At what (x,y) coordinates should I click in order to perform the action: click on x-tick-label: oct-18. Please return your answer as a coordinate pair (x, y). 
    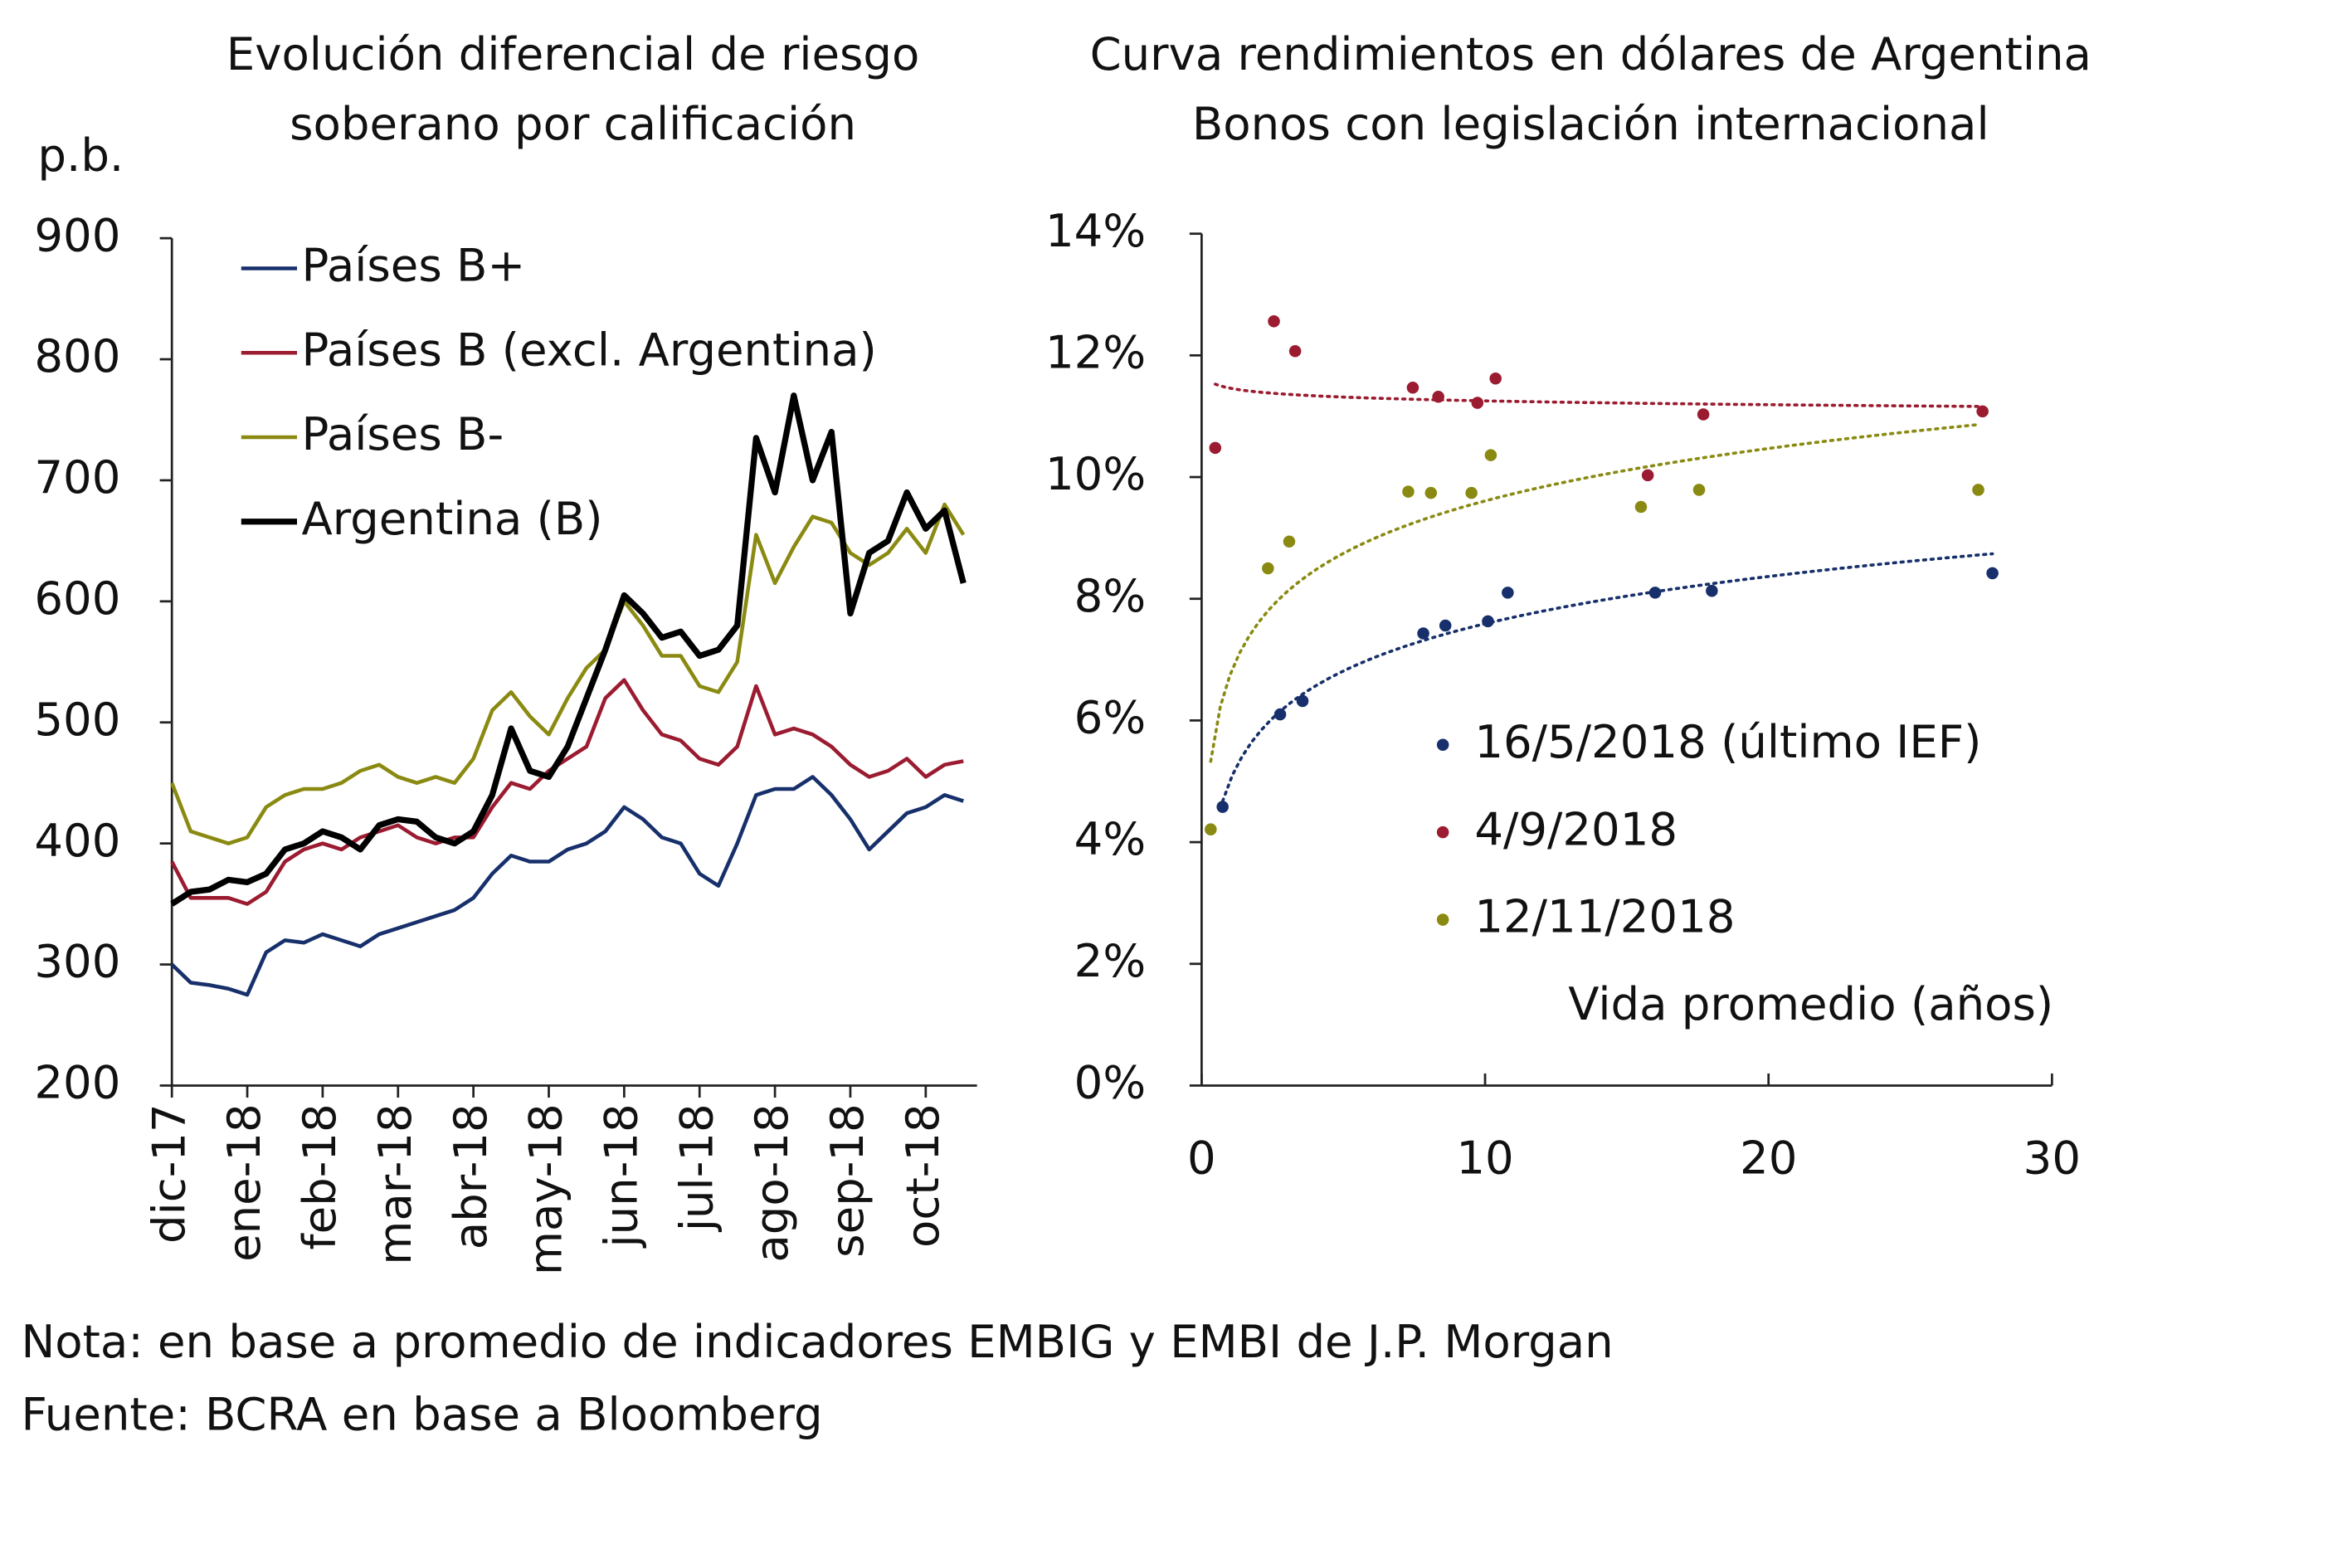
    Looking at the image, I should click on (922, 1175).